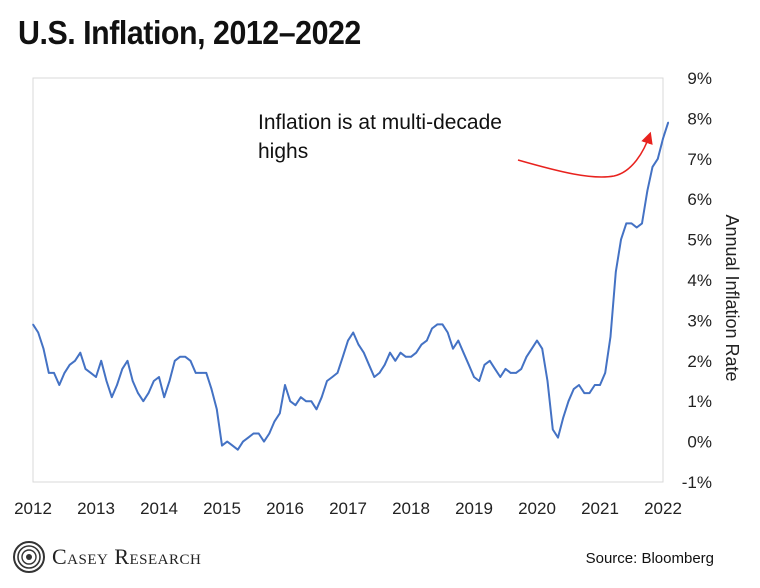 The height and width of the screenshot is (588, 760). I want to click on x-tick-label: 2018, so click(411, 508).